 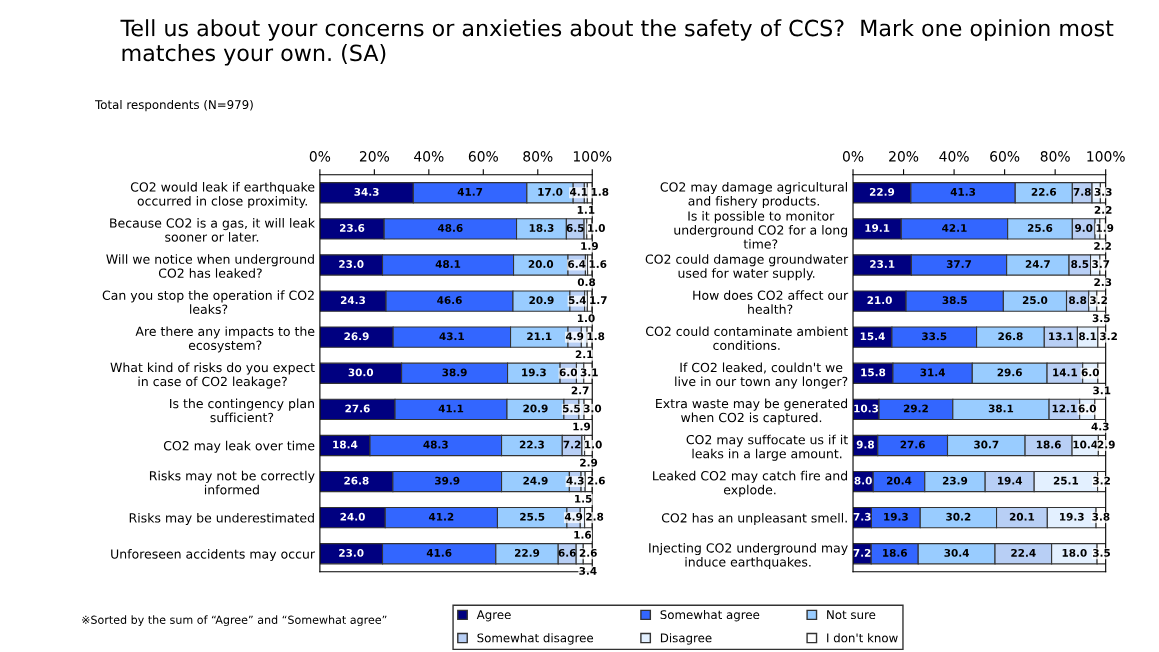 What do you see at coordinates (225, 339) in the screenshot?
I see `y-tick-label: Are there any impacts to the ecosystem?` at bounding box center [225, 339].